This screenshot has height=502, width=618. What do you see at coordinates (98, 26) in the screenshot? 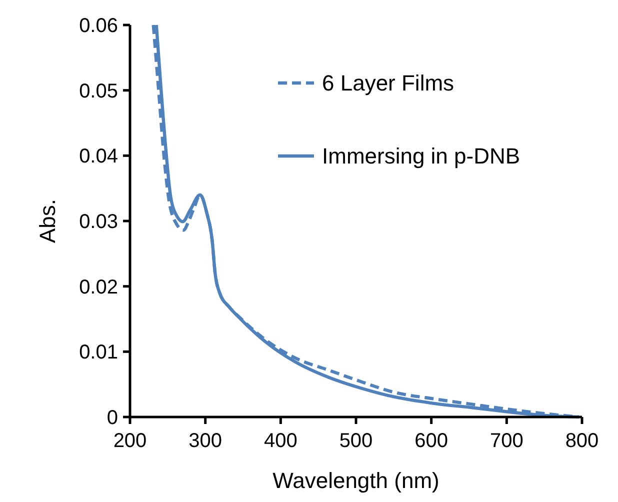
I see `y-tick-label: 0.06` at bounding box center [98, 26].